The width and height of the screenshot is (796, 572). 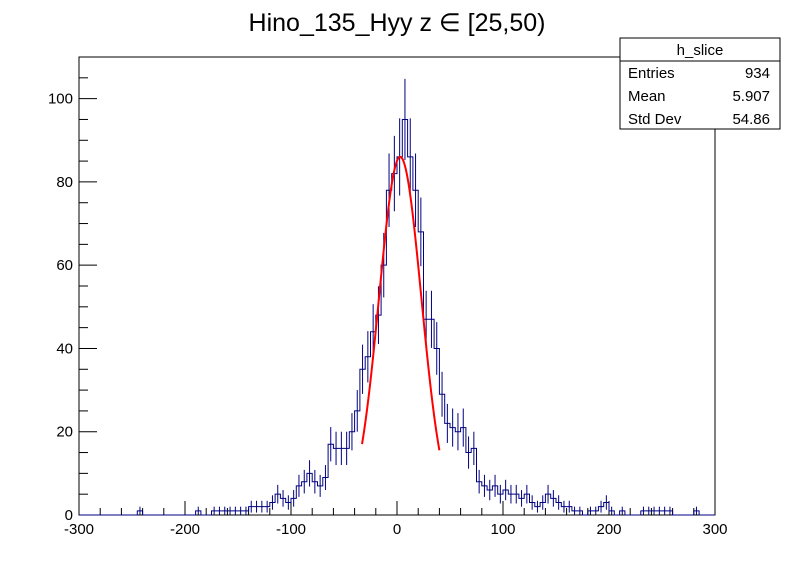 I want to click on x-tick-label: 200, so click(x=608, y=529).